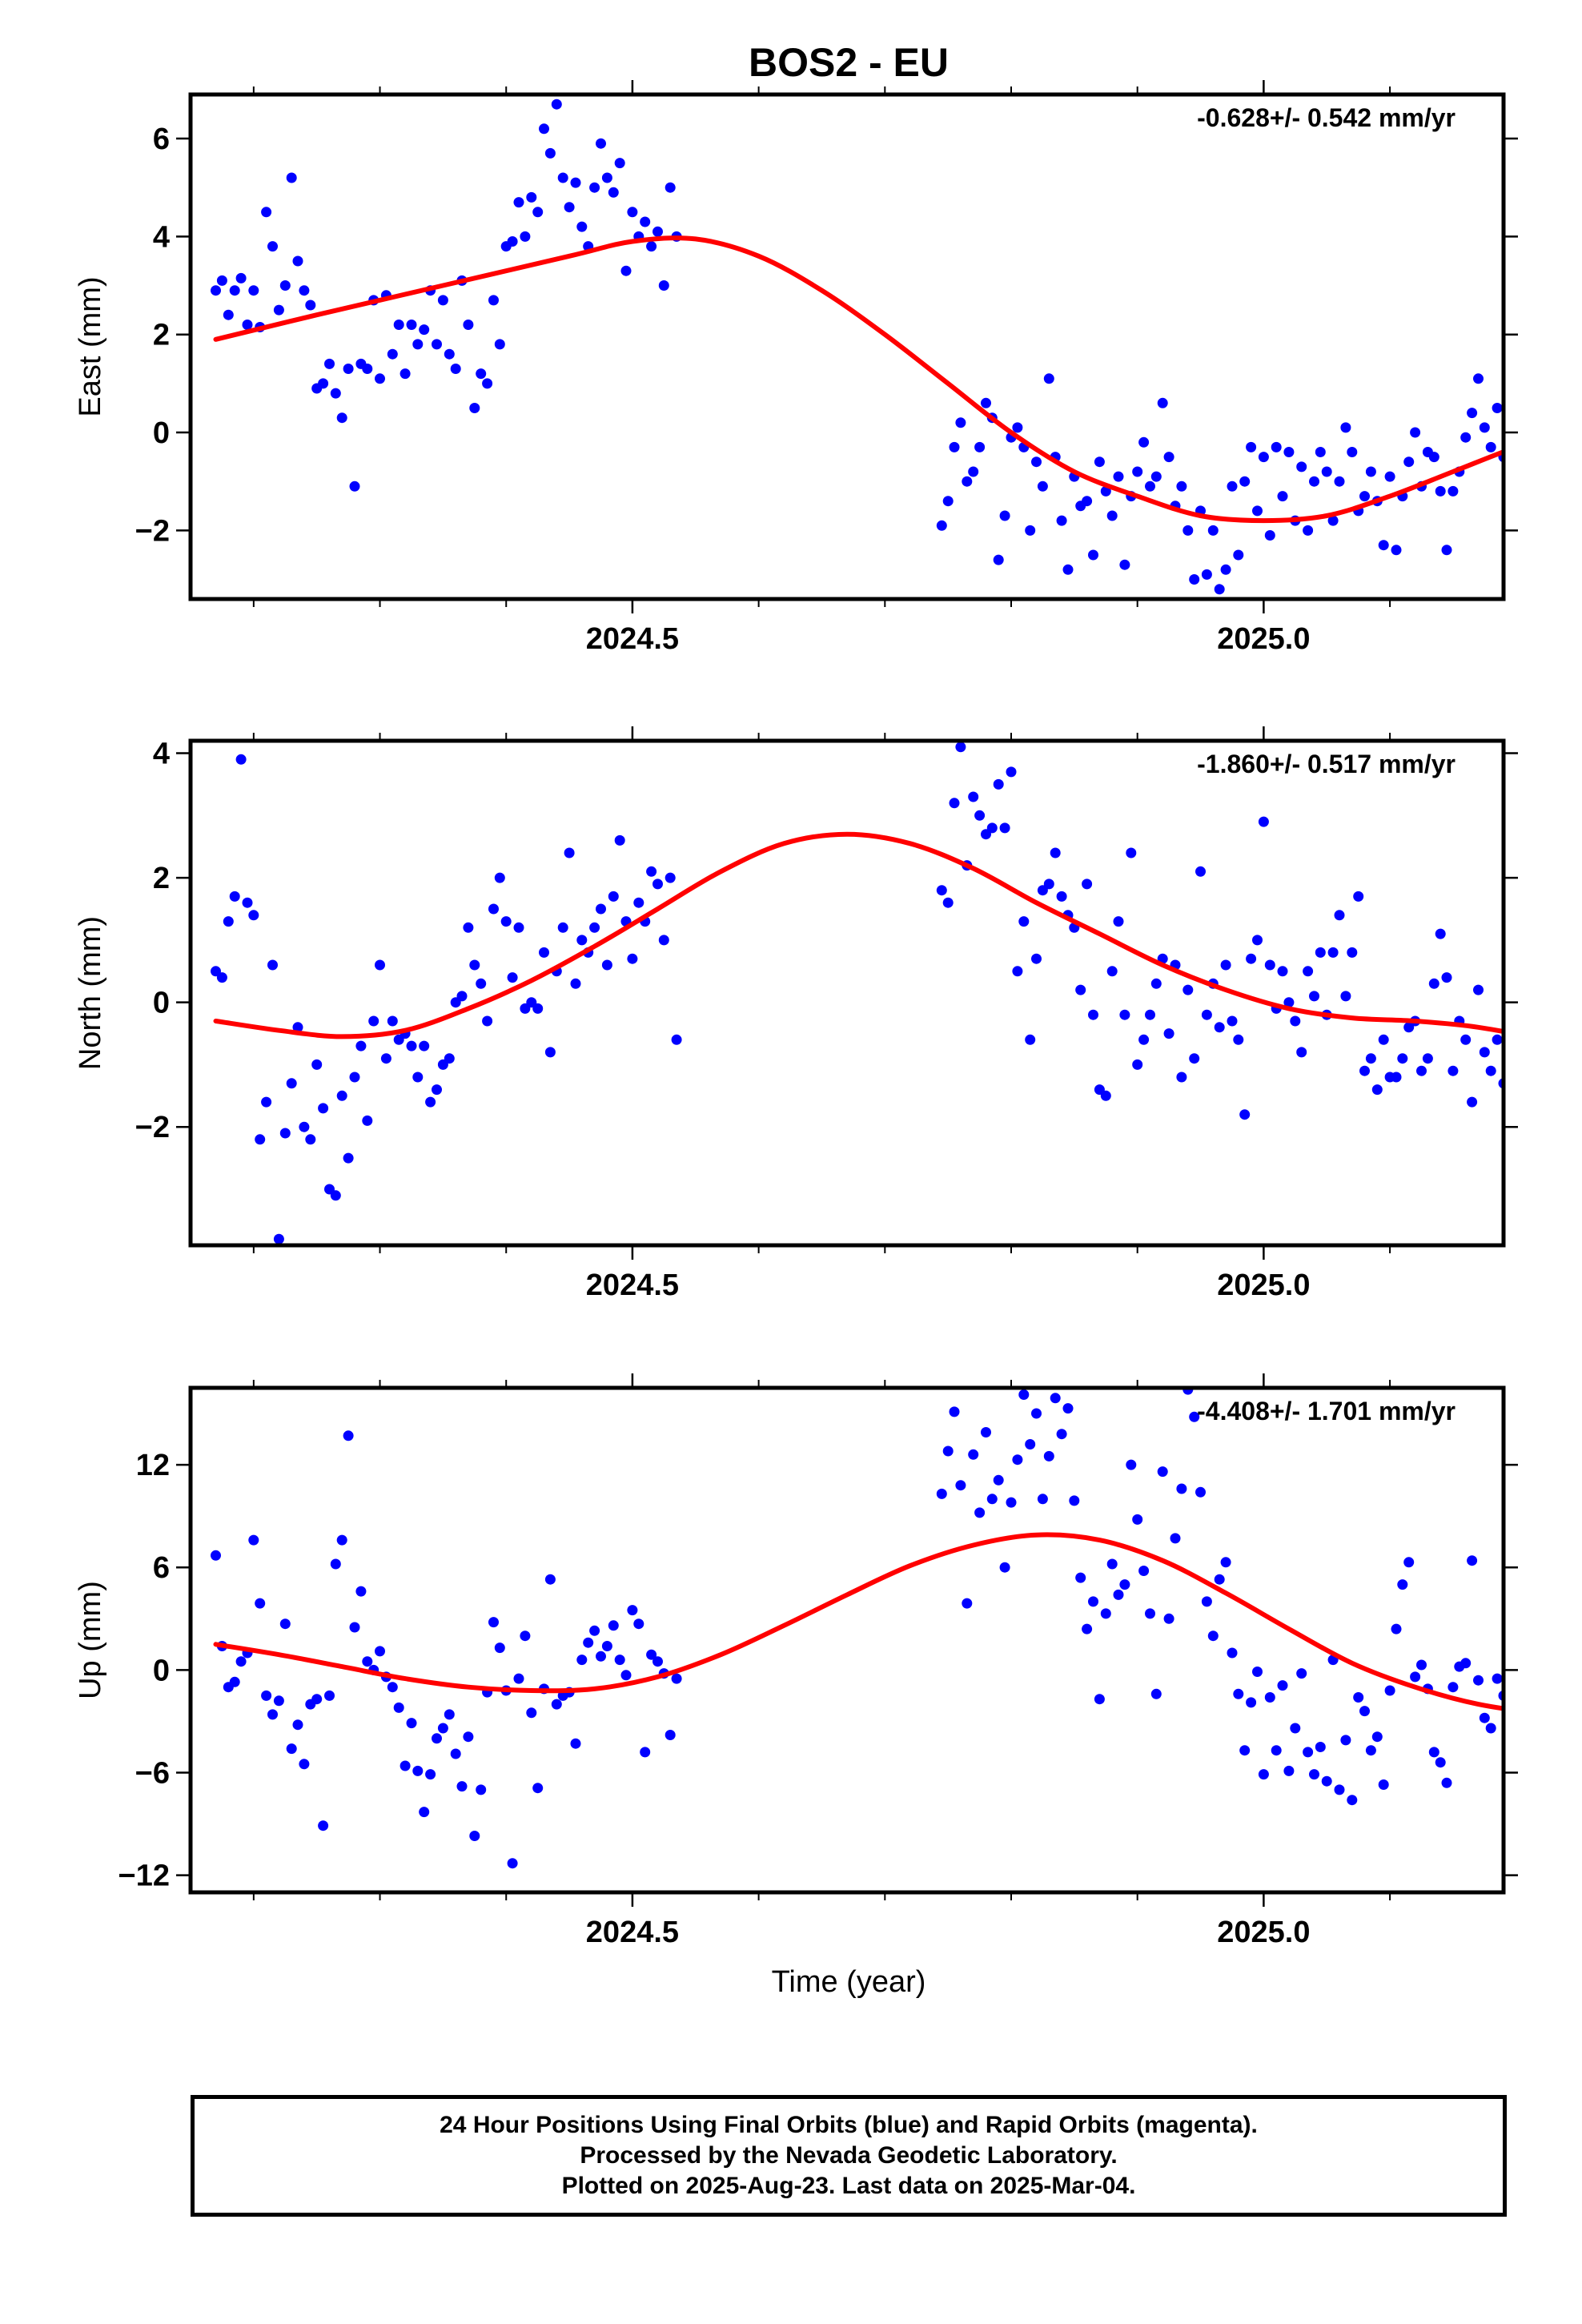 The height and width of the screenshot is (2324, 1582). What do you see at coordinates (849, 62) in the screenshot?
I see `chart-title: BOS2 - EU` at bounding box center [849, 62].